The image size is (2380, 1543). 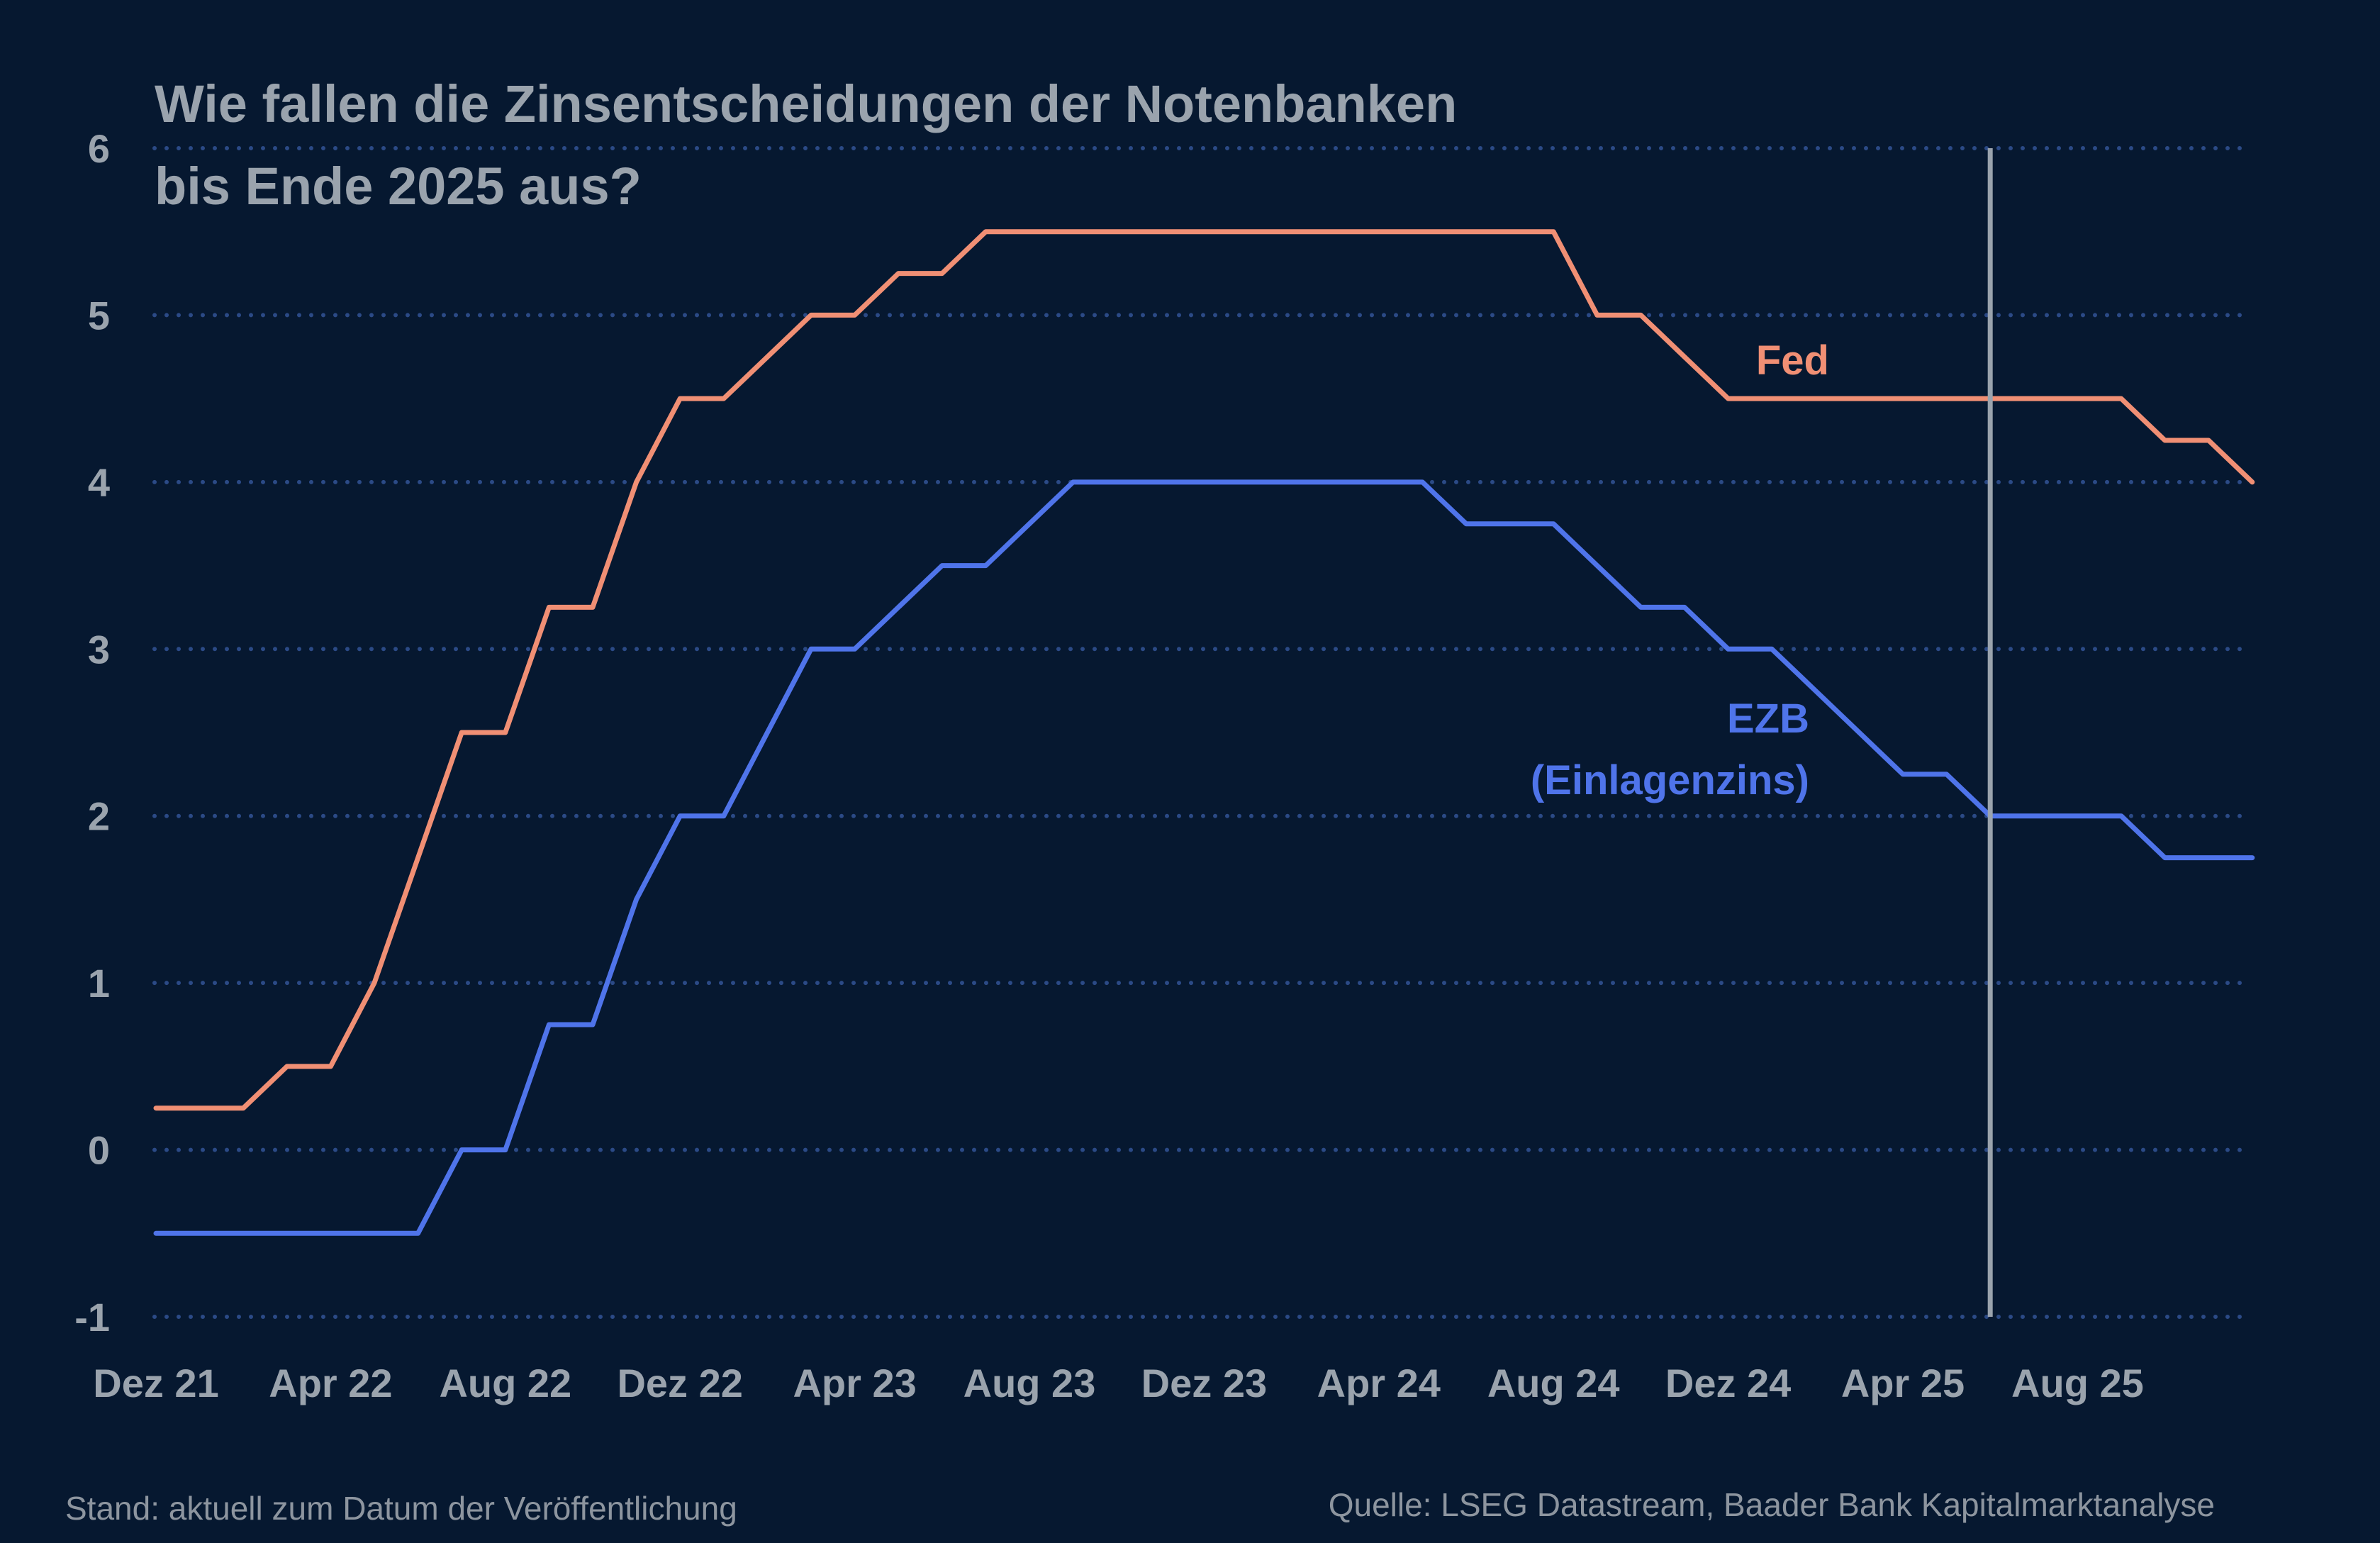 What do you see at coordinates (92, 1317) in the screenshot?
I see `y-tick-label: -1` at bounding box center [92, 1317].